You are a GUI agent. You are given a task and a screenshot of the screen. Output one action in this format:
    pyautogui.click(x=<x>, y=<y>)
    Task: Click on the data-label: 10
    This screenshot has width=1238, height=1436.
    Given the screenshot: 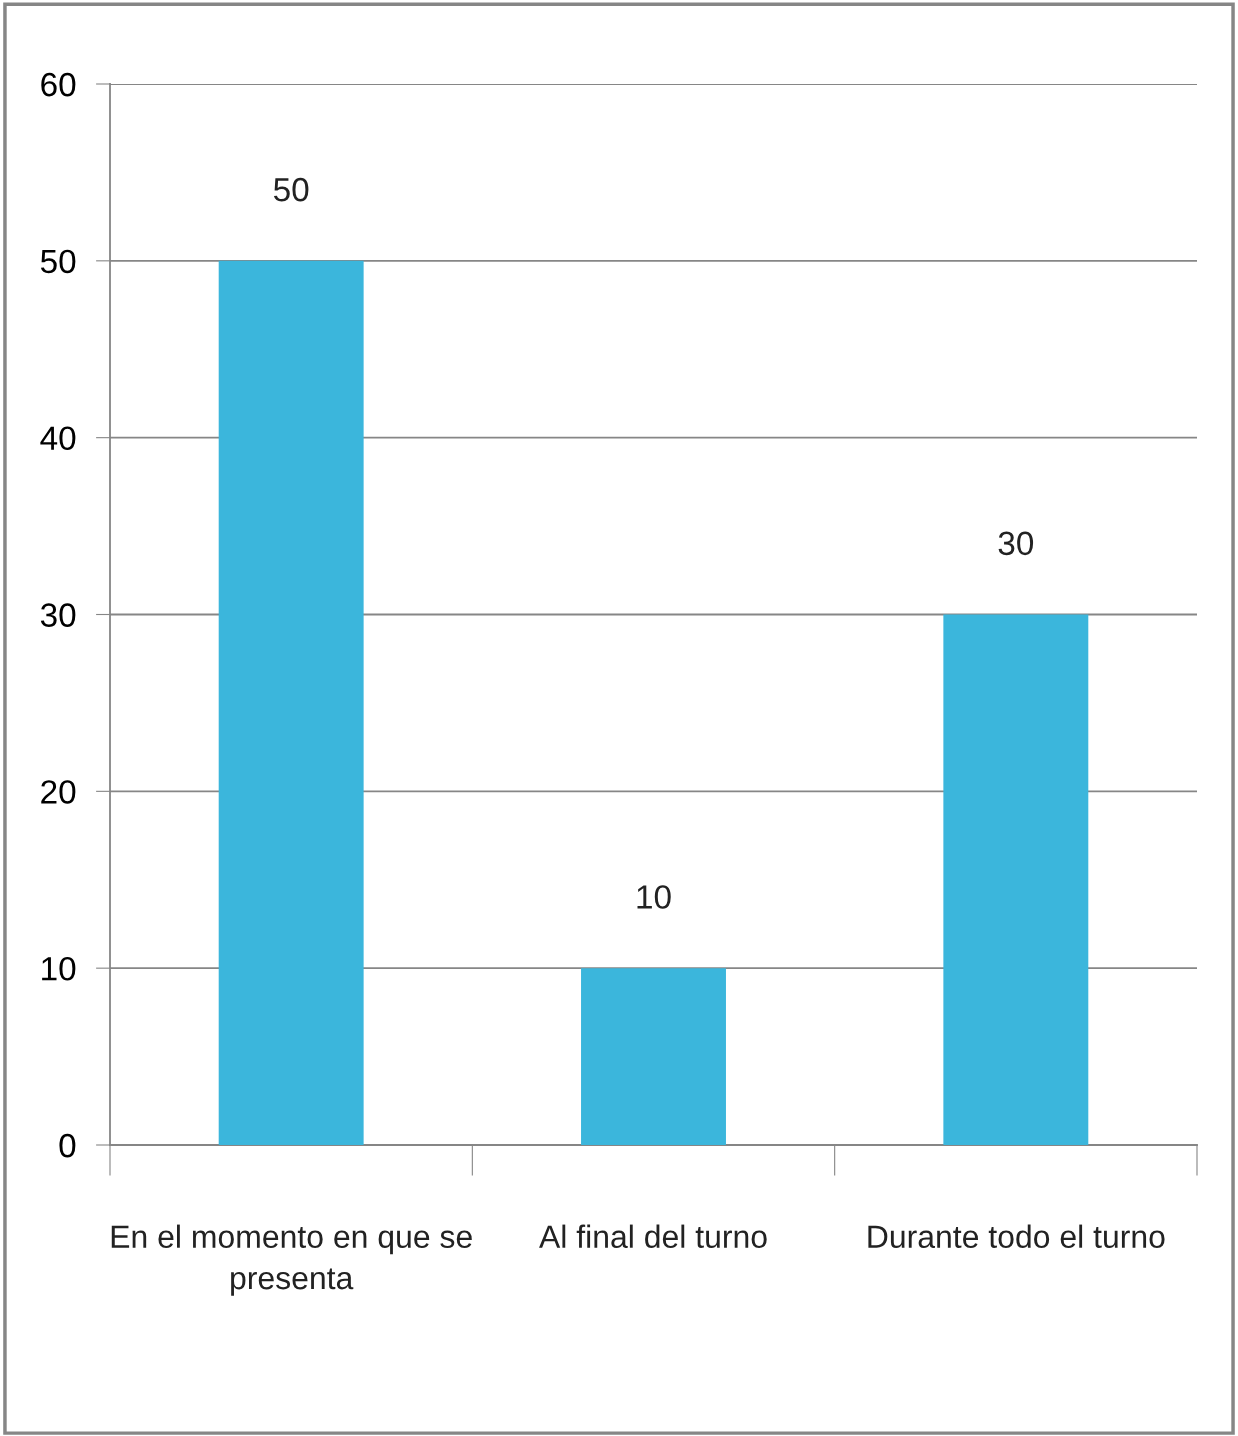 What is the action you would take?
    pyautogui.click(x=654, y=897)
    